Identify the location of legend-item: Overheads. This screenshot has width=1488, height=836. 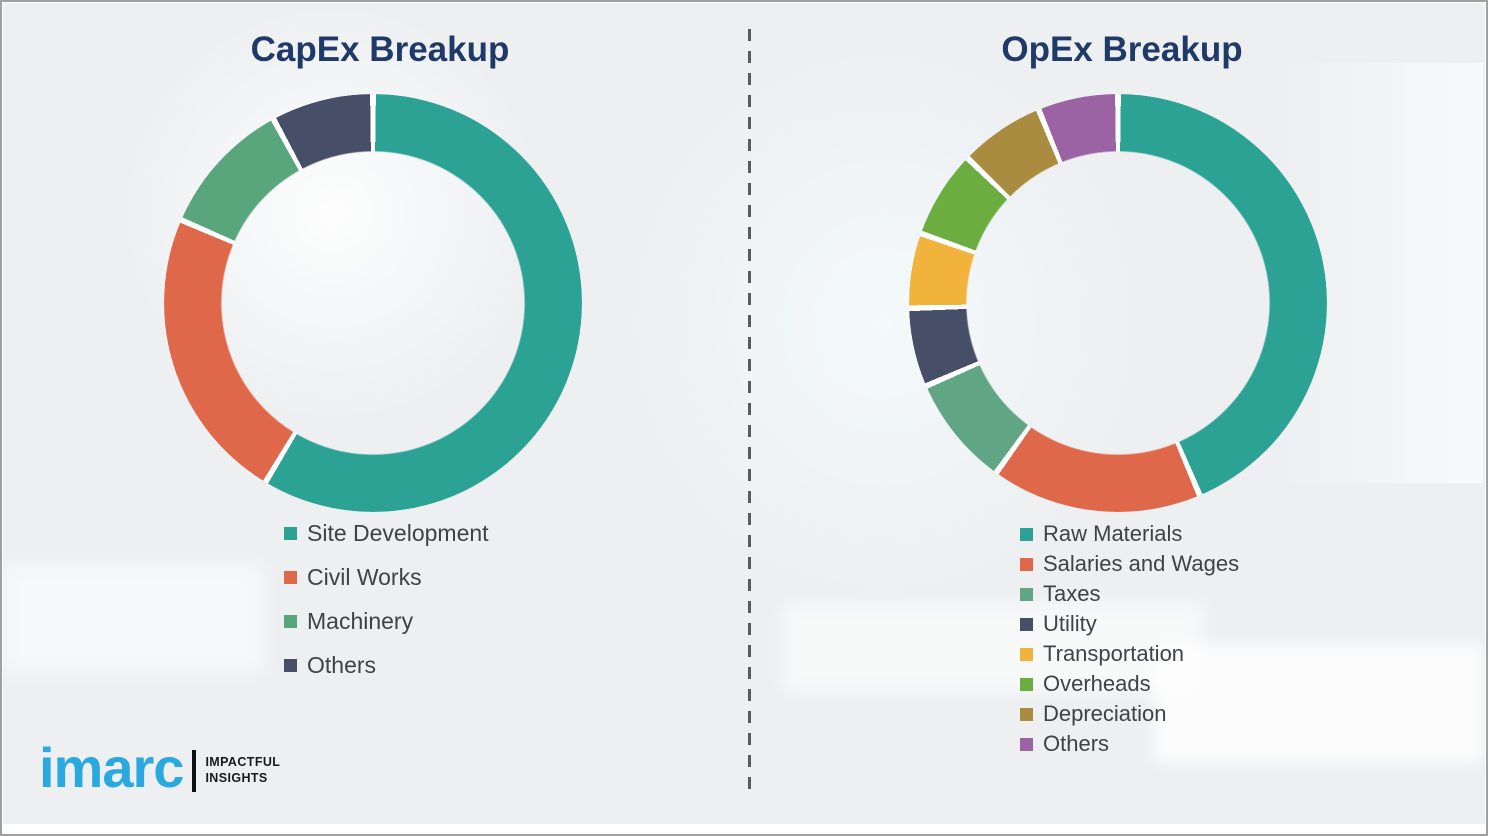
(1129, 684).